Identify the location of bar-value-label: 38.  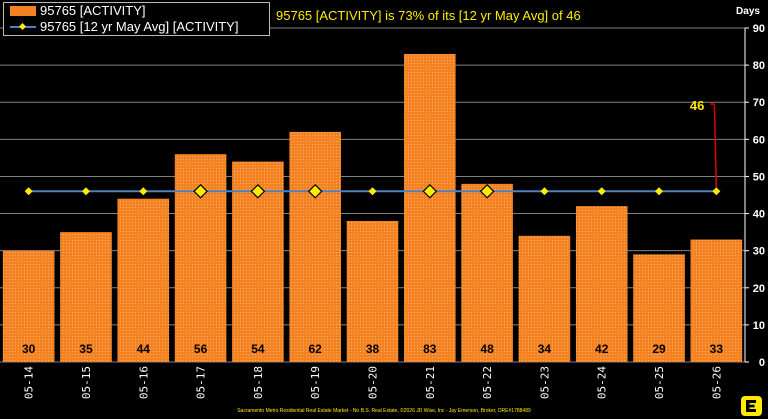
(373, 349).